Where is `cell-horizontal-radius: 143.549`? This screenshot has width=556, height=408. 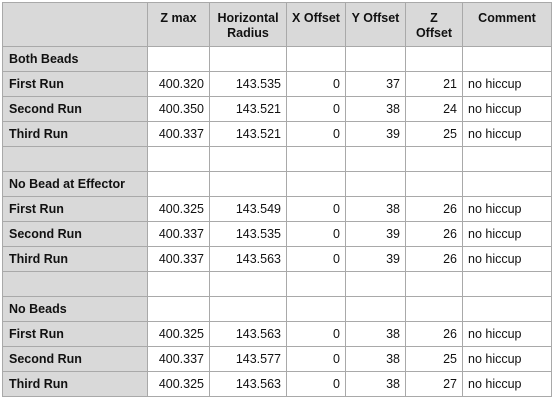
cell-horizontal-radius: 143.549 is located at coordinates (248, 209).